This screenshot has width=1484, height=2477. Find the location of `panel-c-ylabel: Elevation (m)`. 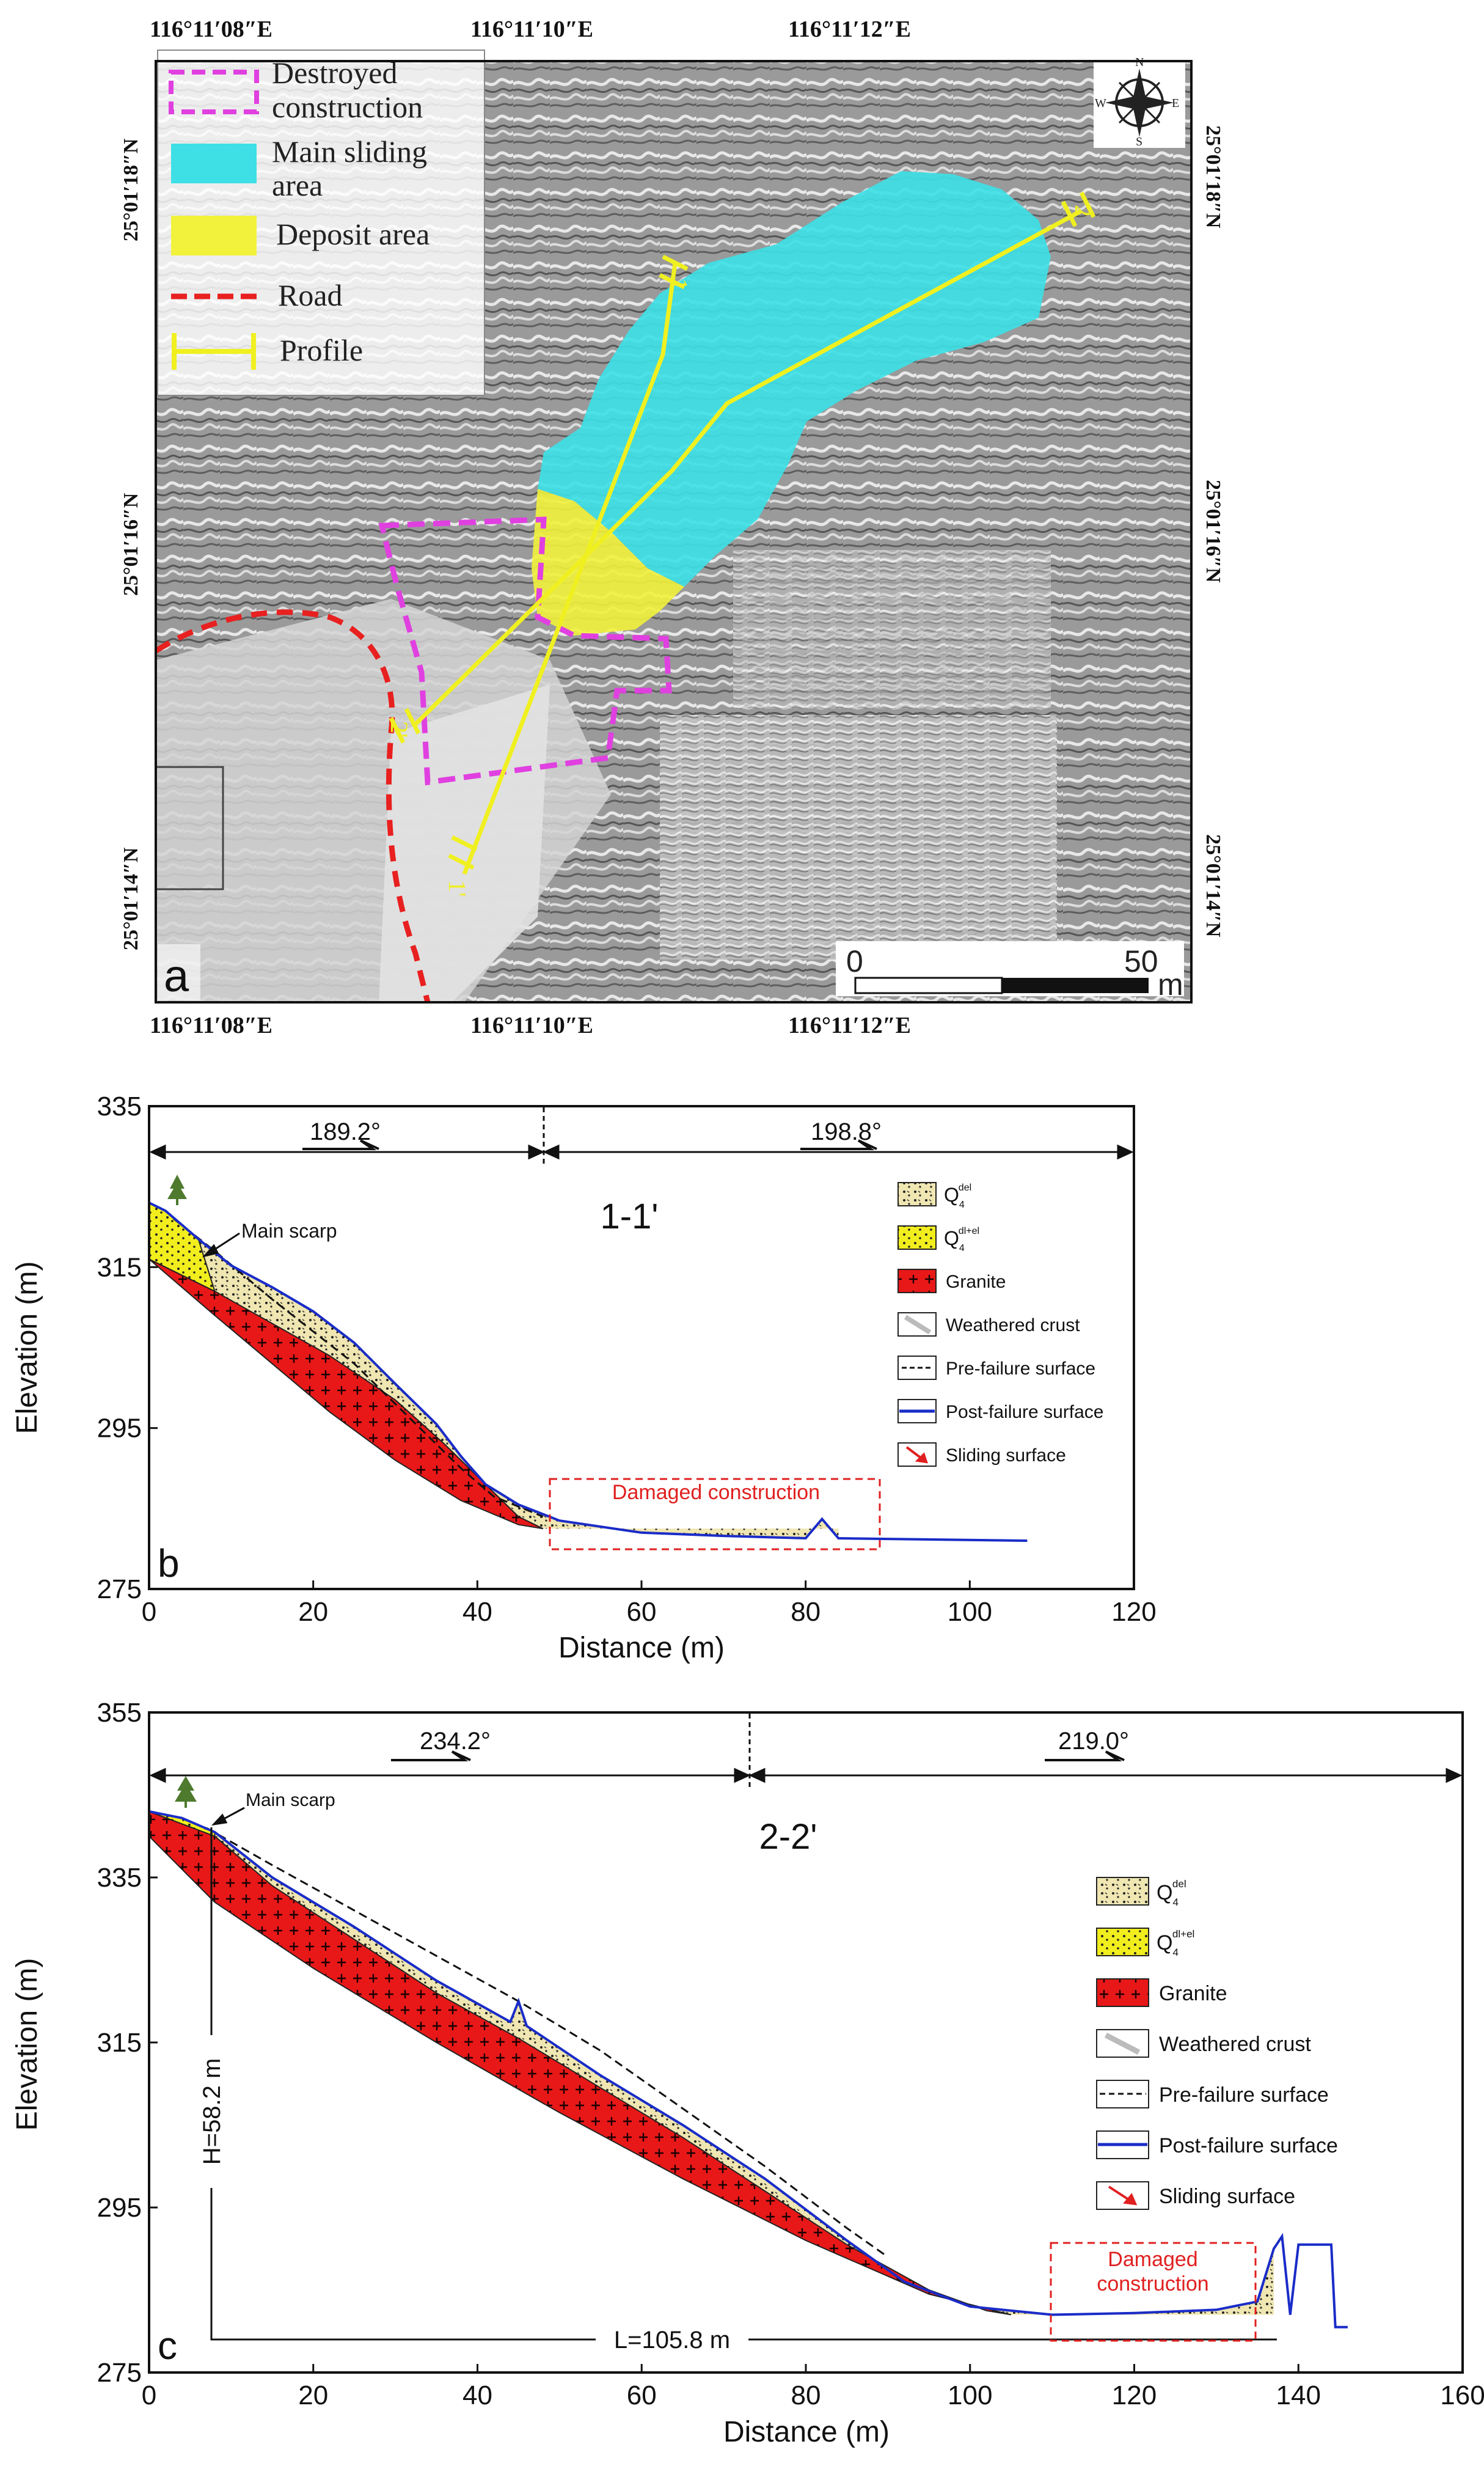

panel-c-ylabel: Elevation (m) is located at coordinates (27, 2045).